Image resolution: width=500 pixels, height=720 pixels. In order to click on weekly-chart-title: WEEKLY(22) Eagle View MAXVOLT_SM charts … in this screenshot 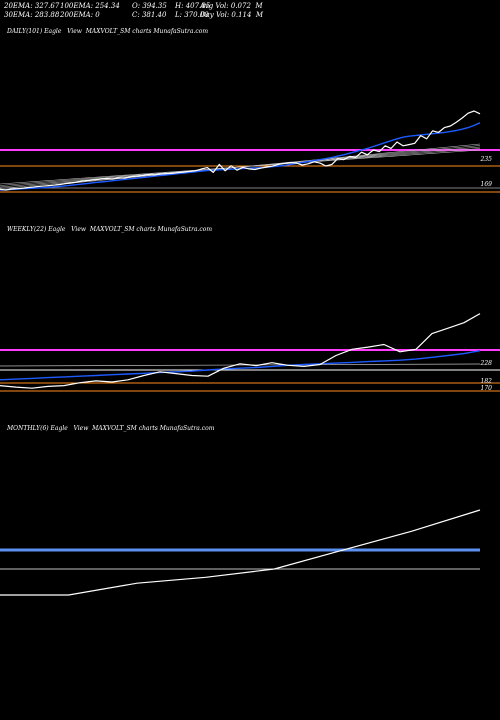, I will do `click(110, 229)`.